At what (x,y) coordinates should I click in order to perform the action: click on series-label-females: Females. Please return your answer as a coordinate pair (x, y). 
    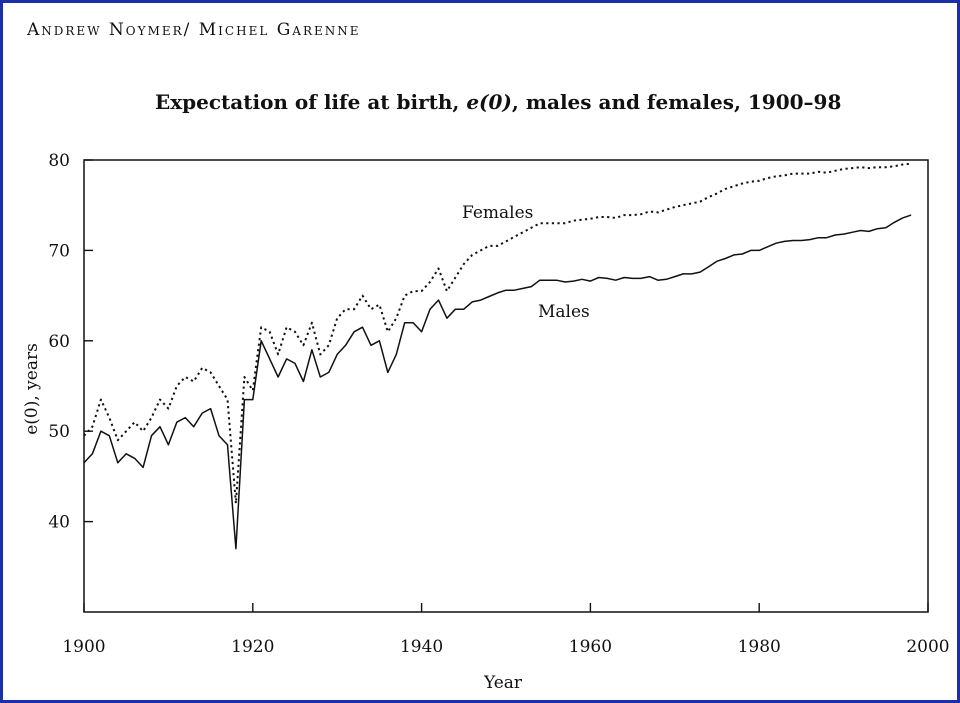
    Looking at the image, I should click on (497, 213).